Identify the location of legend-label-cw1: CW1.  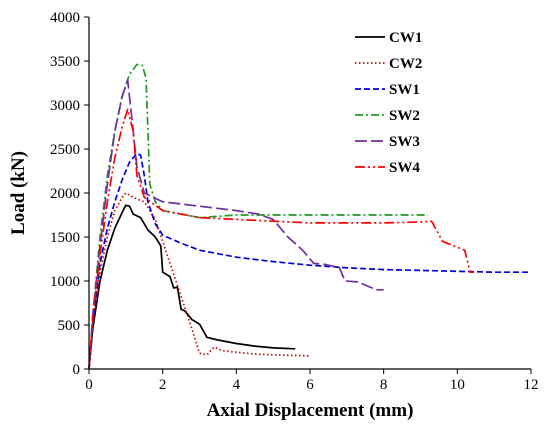
(405, 38).